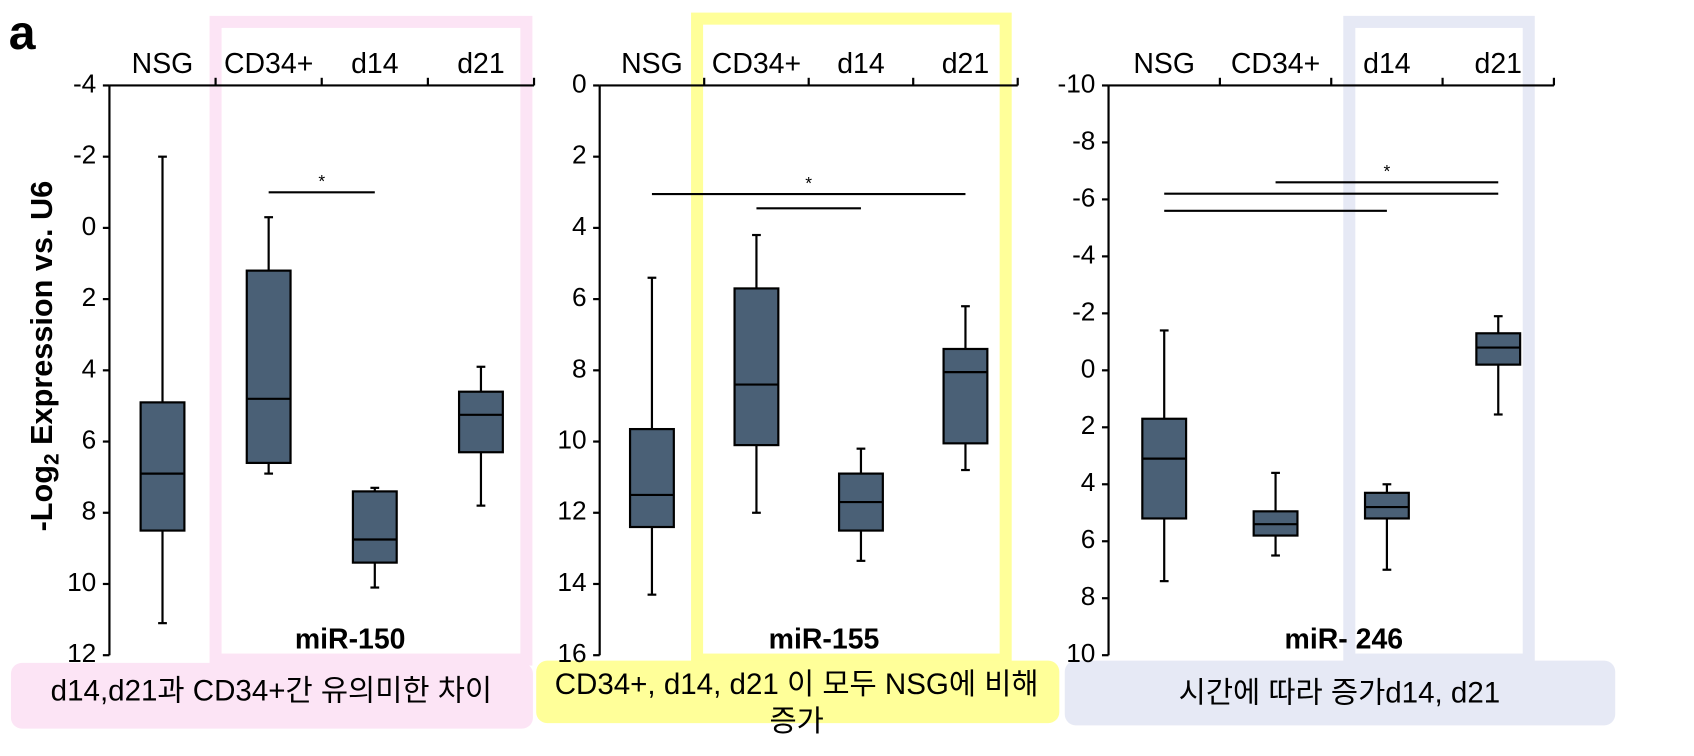  I want to click on caption: 시간에 따라 증가d14, d21, so click(1340, 692).